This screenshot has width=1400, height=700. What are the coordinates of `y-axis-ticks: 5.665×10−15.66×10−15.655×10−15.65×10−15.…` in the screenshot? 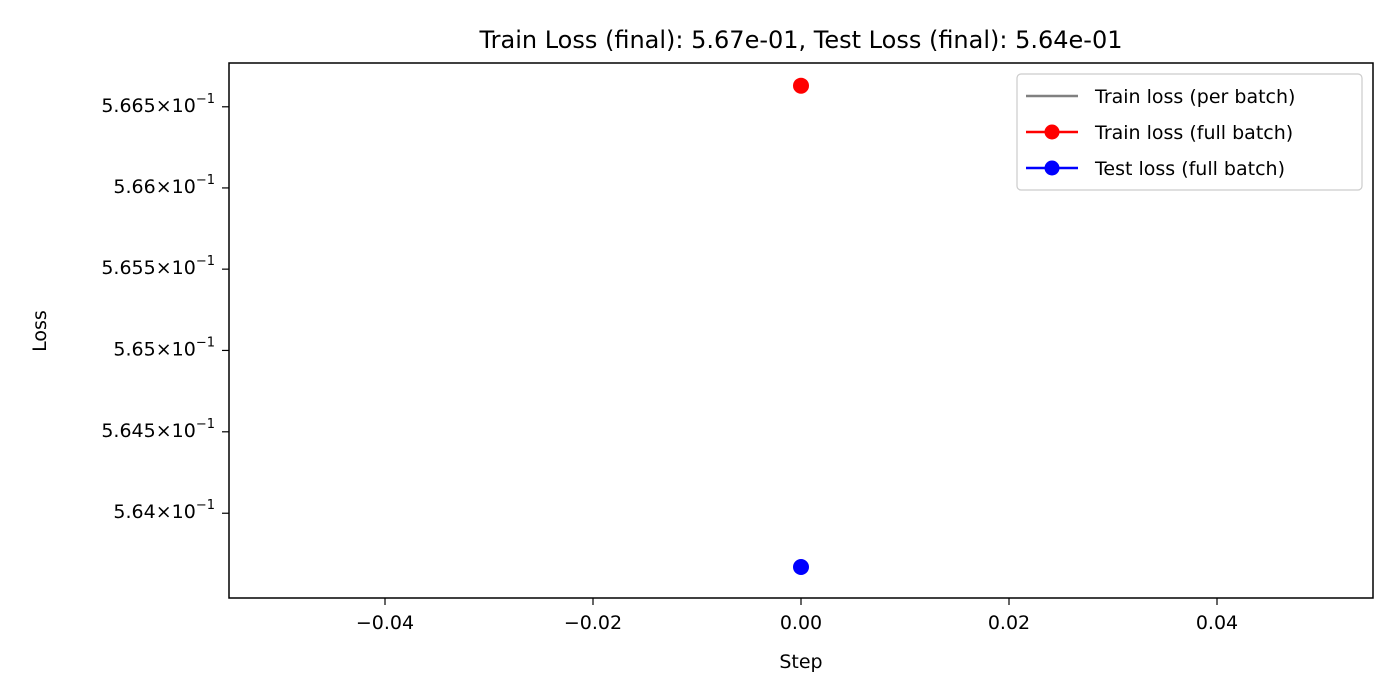 It's located at (165, 307).